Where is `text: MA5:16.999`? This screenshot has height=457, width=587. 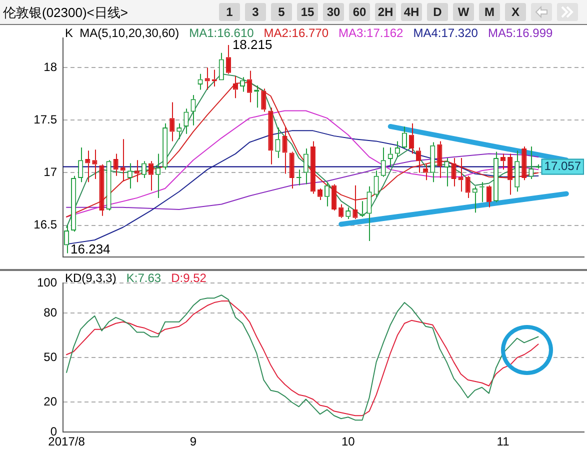
text: MA5:16.999 is located at coordinates (520, 33).